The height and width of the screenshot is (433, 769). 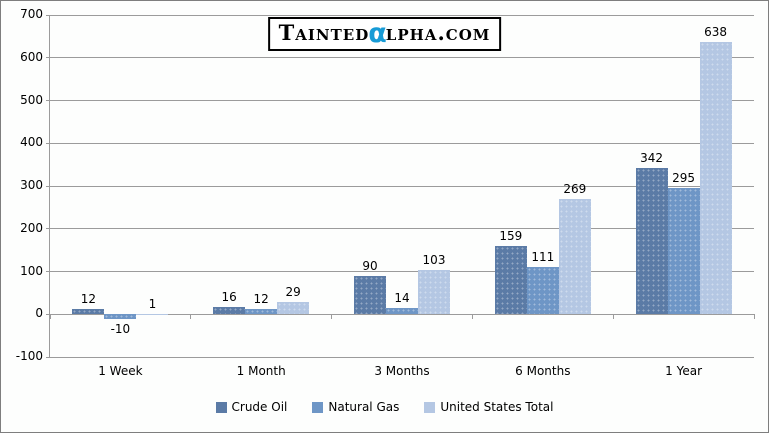 What do you see at coordinates (31, 56) in the screenshot?
I see `y-tick-label: 600` at bounding box center [31, 56].